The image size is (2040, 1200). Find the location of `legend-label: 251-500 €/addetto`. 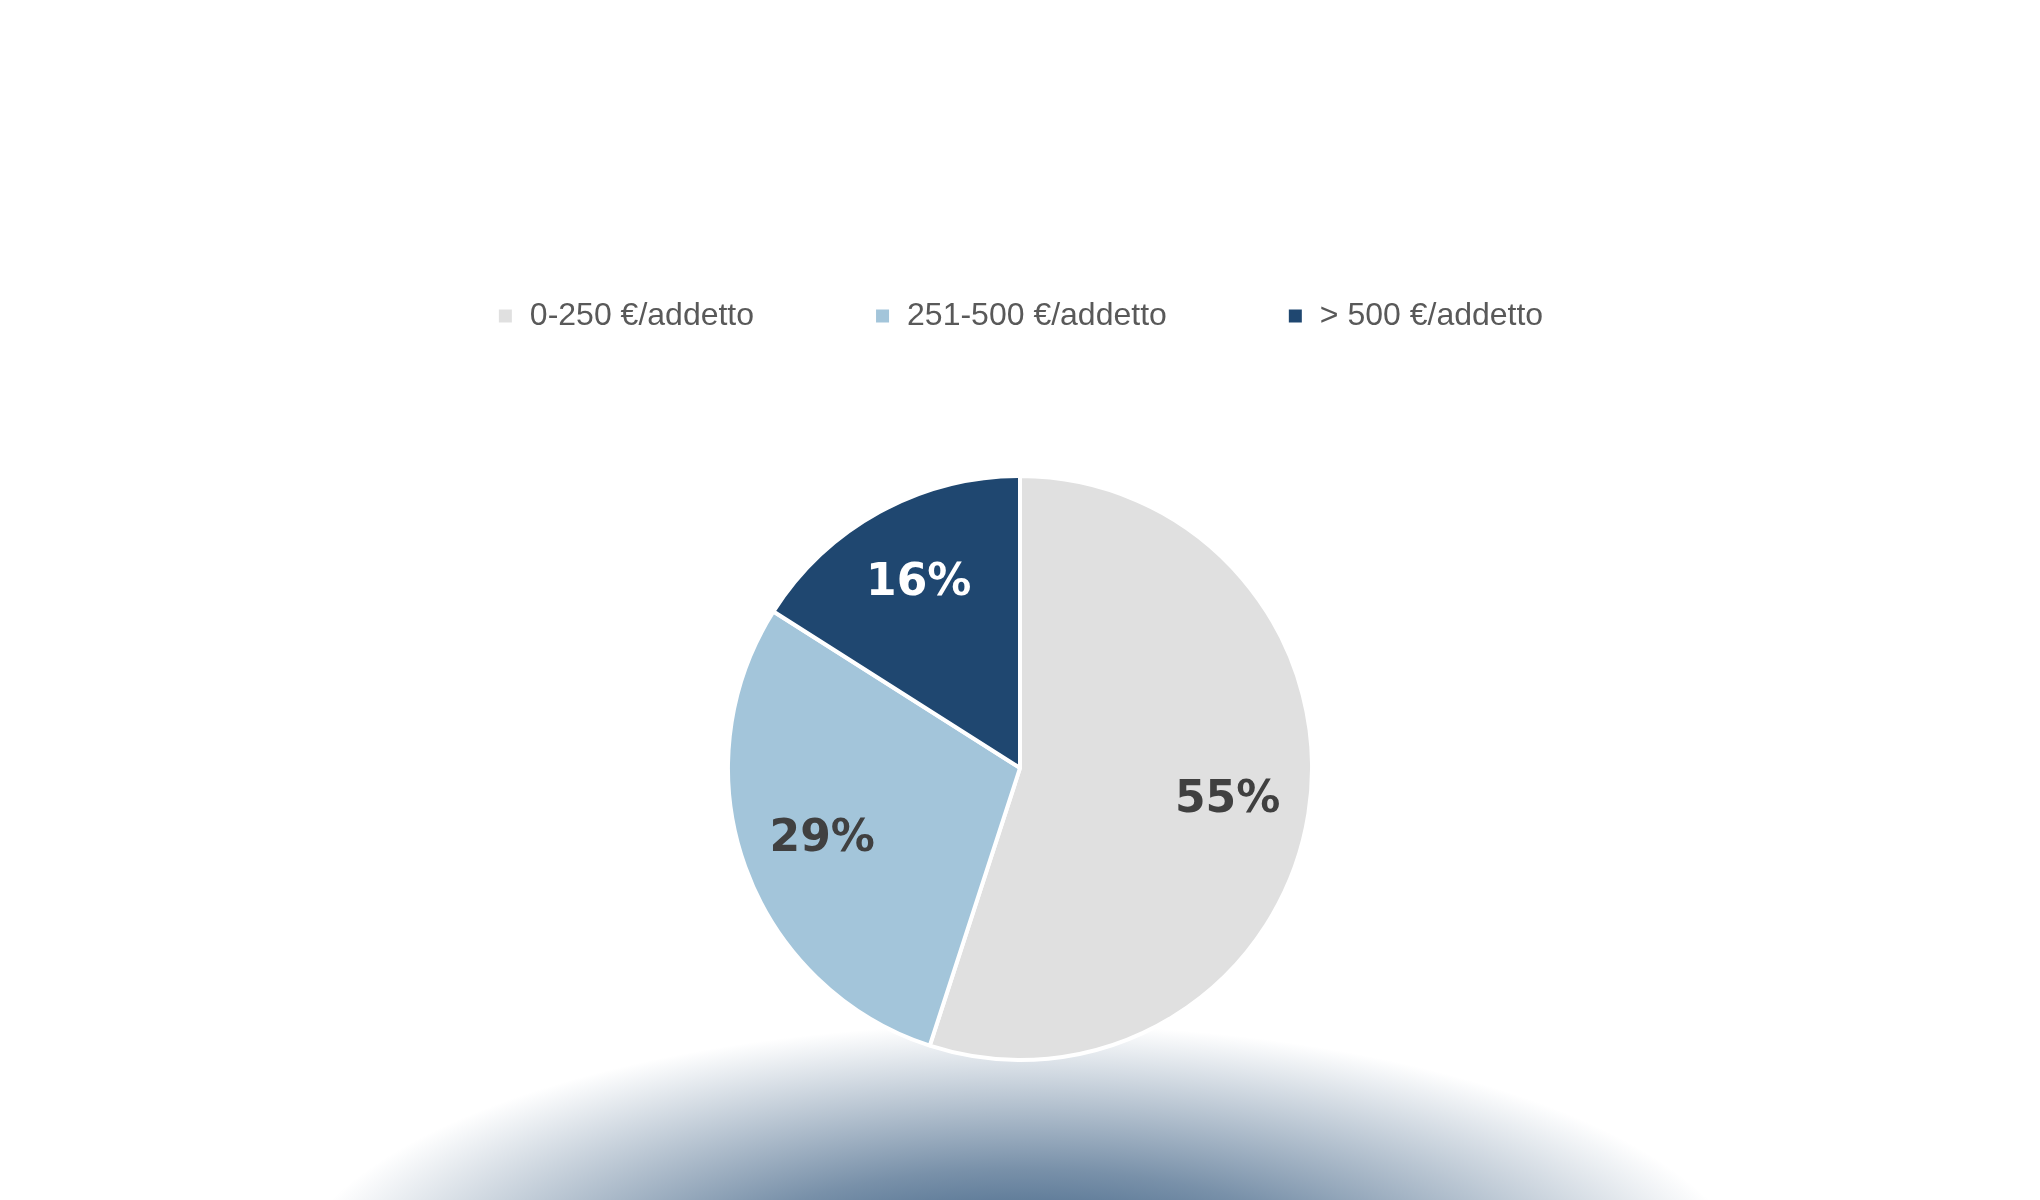

legend-label: 251-500 €/addetto is located at coordinates (1037, 313).